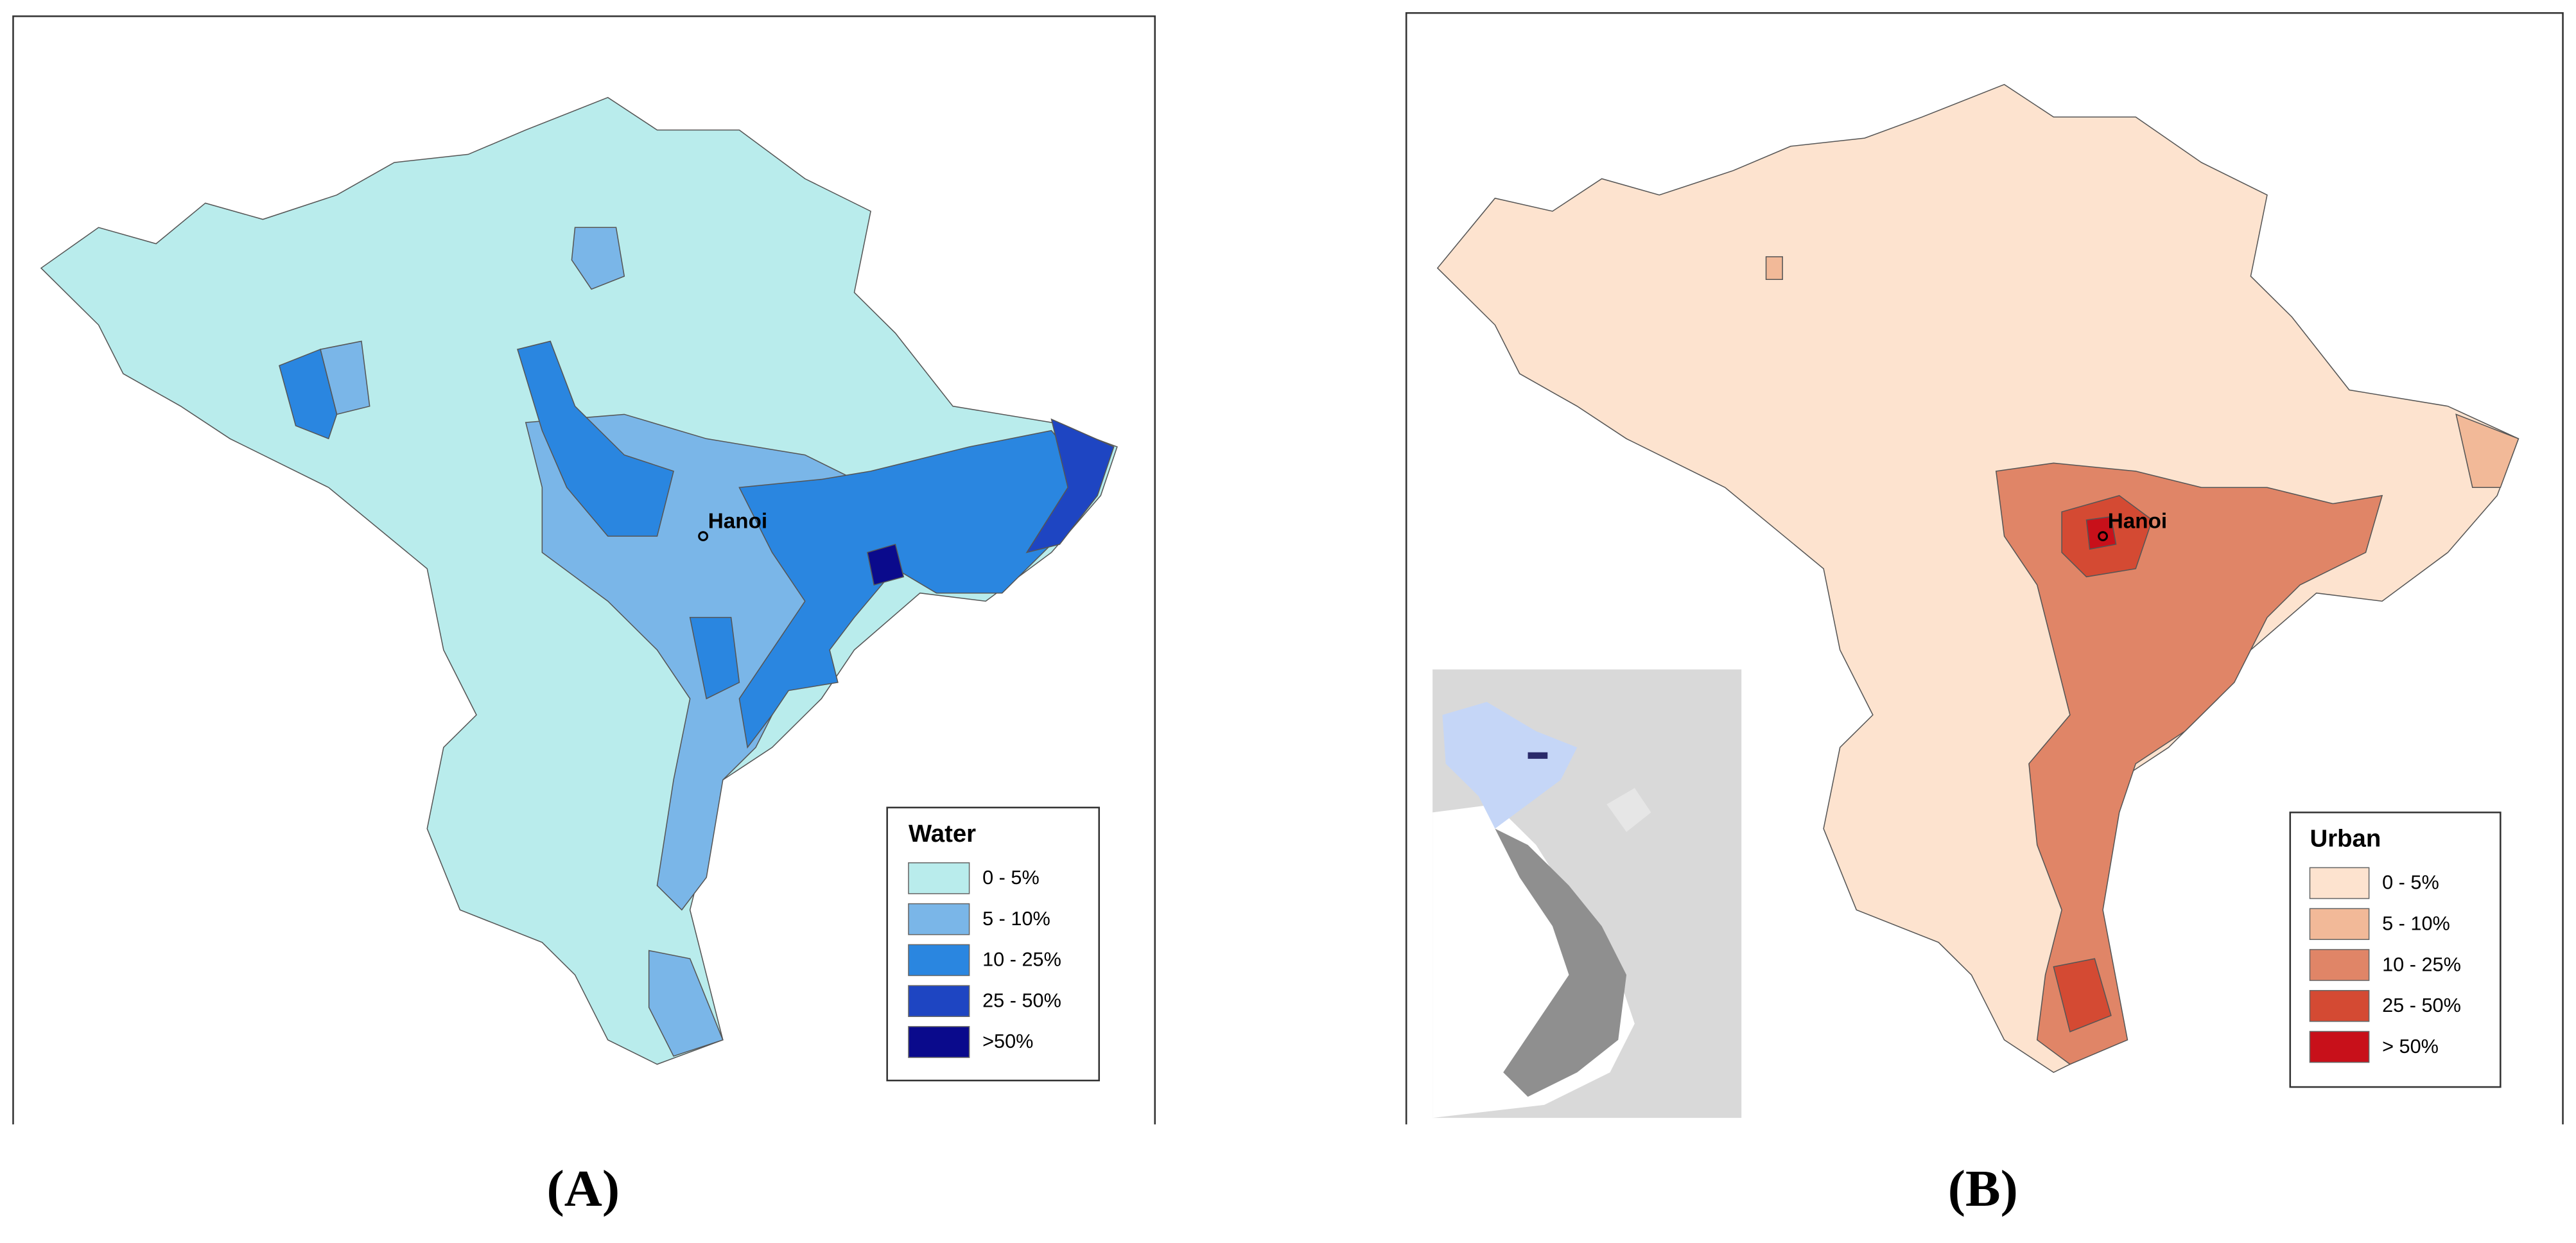 The width and height of the screenshot is (2576, 1243). Describe the element at coordinates (2410, 1046) in the screenshot. I see `legend-label: > 50%` at that location.